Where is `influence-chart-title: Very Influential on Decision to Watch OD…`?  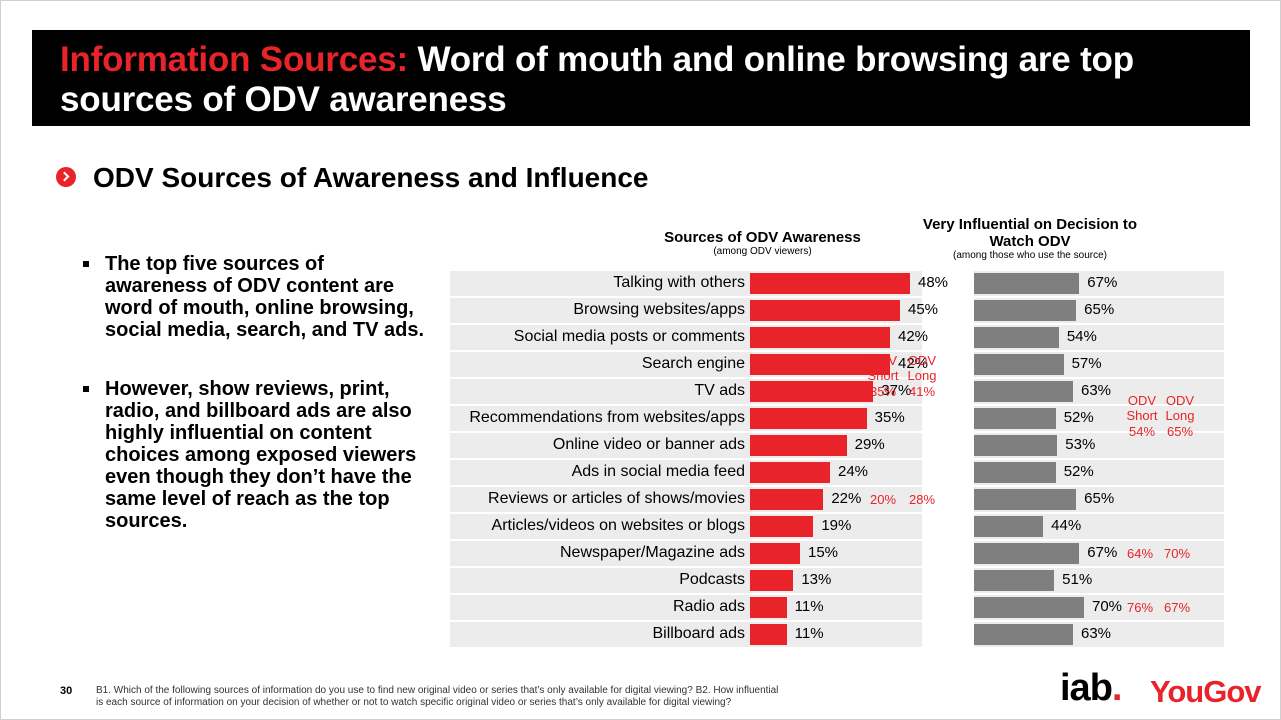
influence-chart-title: Very Influential on Decision to Watch OD… is located at coordinates (1030, 233).